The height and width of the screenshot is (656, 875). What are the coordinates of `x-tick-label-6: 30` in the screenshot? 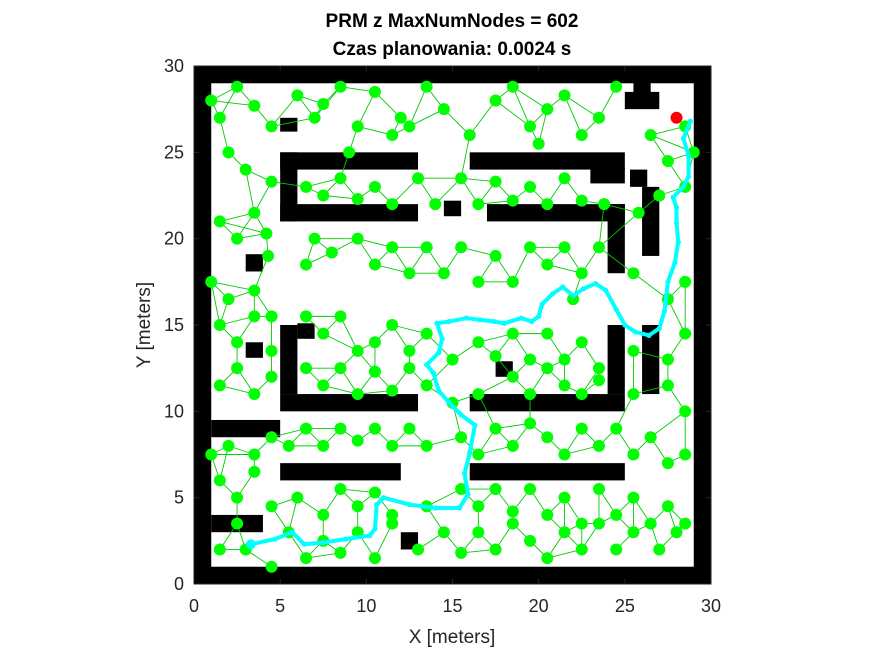 It's located at (711, 606).